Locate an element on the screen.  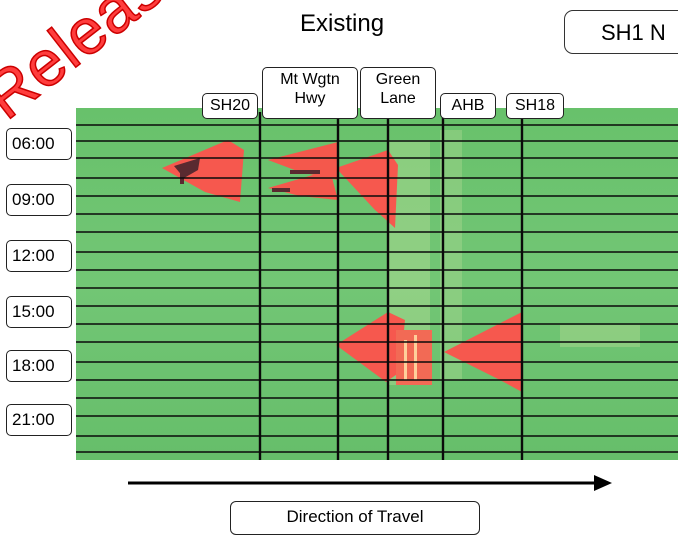
diagram-title: Existing is located at coordinates (342, 23).